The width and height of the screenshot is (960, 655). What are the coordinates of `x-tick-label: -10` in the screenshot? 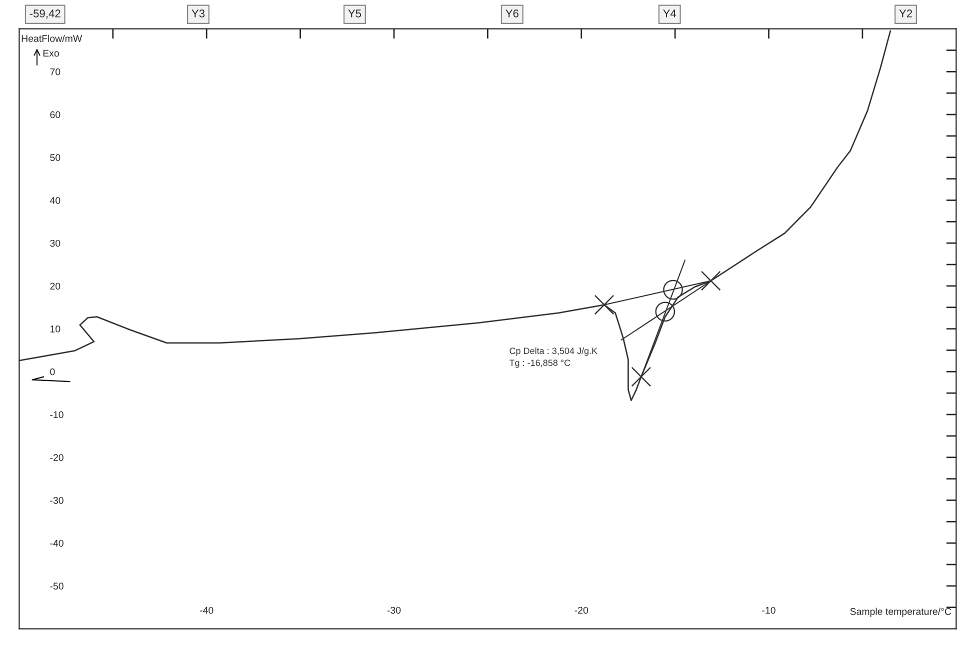 It's located at (769, 610).